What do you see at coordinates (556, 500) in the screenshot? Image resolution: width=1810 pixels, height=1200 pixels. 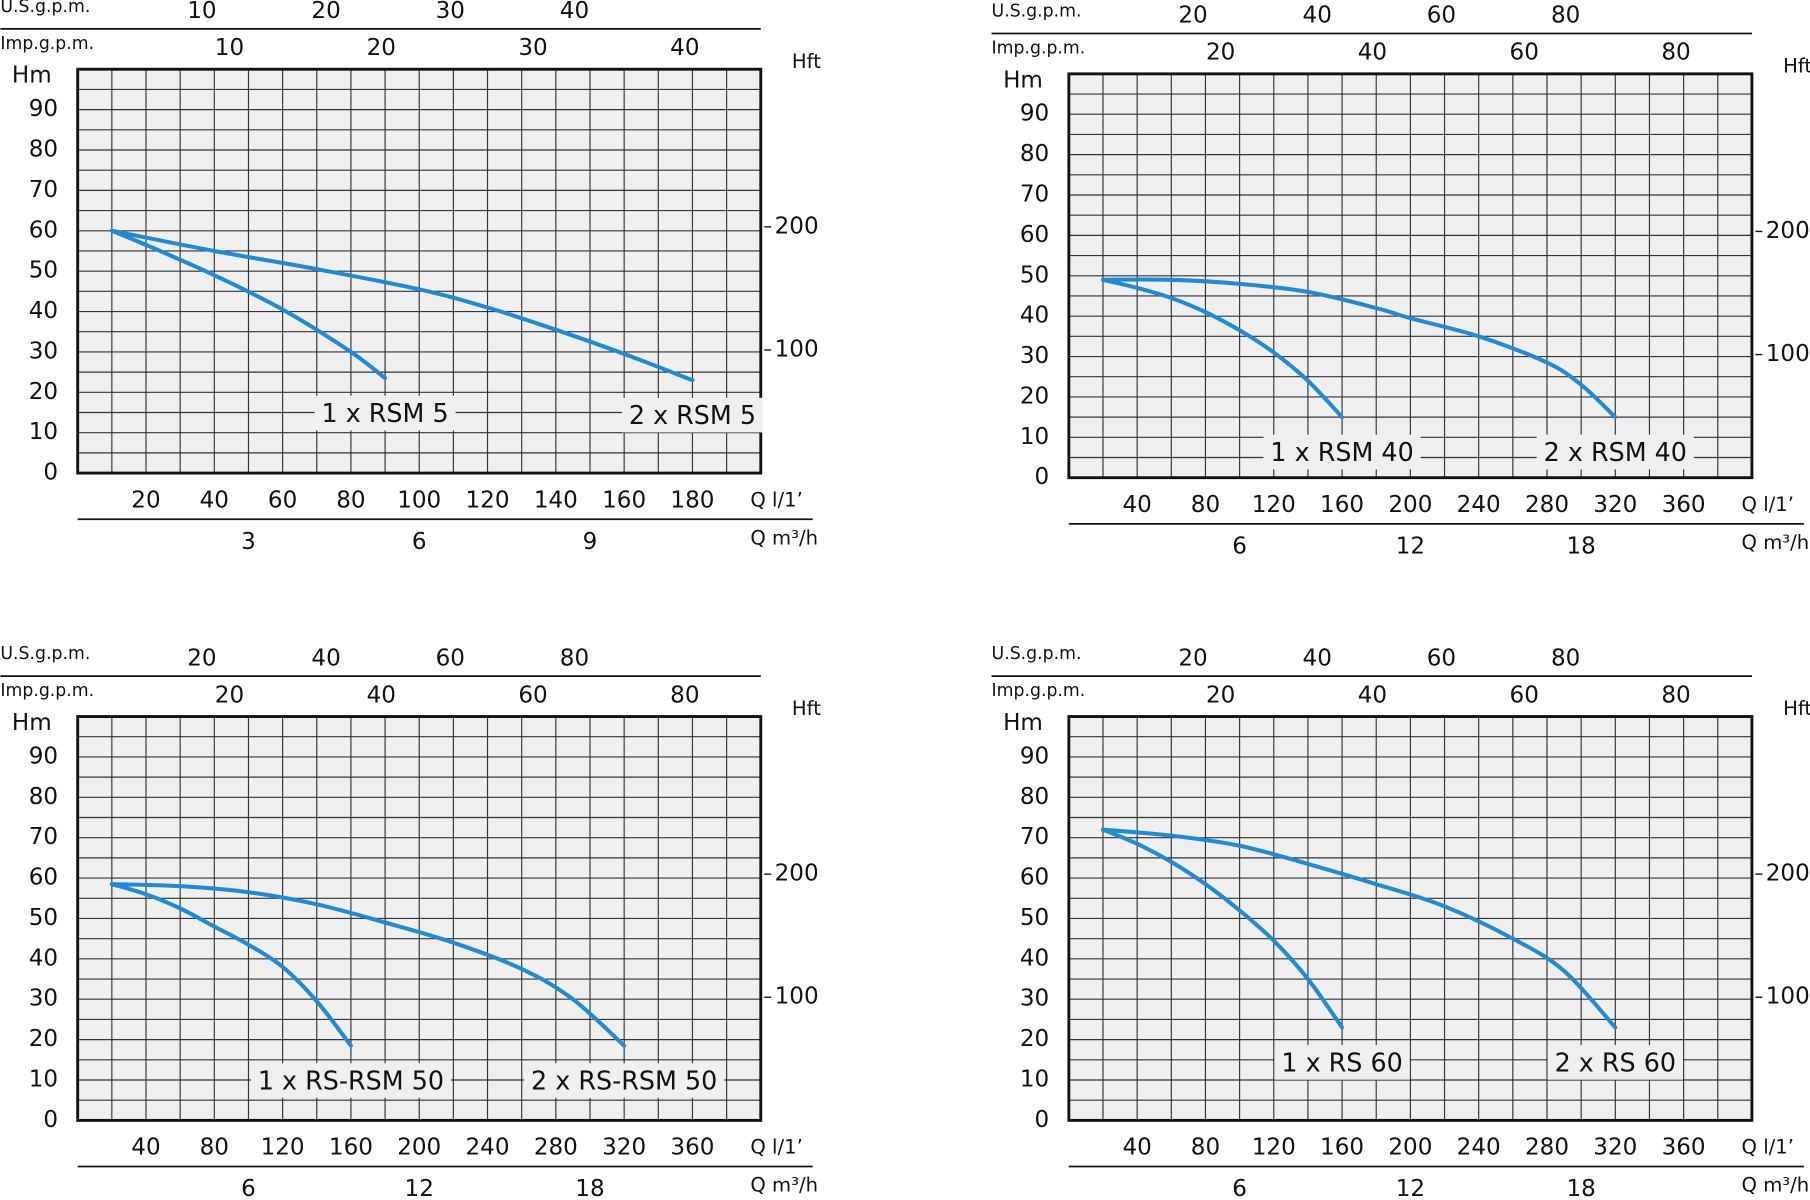 I see `x-tick-label: 140` at bounding box center [556, 500].